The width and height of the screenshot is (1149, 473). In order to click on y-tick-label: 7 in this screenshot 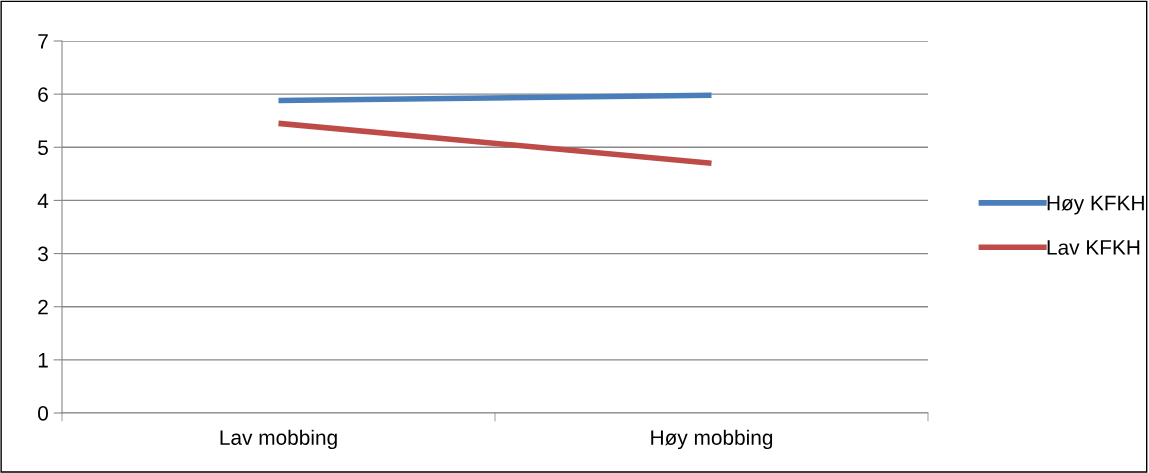, I will do `click(43, 41)`.